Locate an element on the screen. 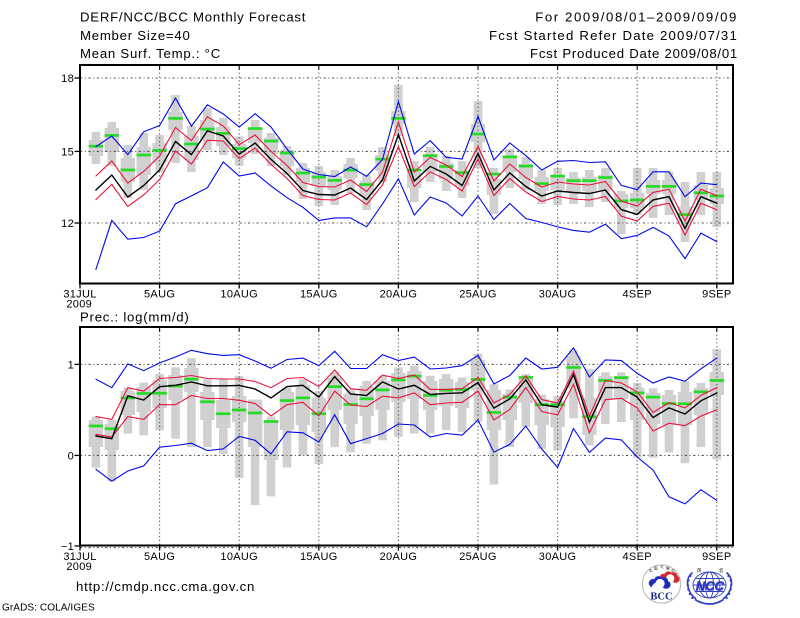 Image resolution: width=800 pixels, height=618 pixels. svg-text: BCC is located at coordinates (661, 597).